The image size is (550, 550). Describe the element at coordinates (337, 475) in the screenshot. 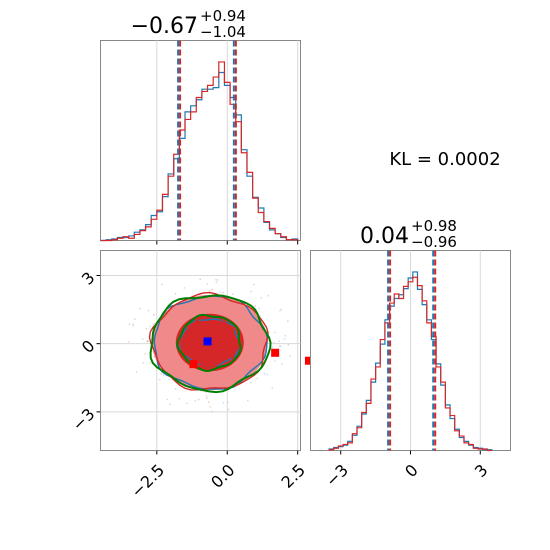

I see `histogram-2-xtick-label-0: −3` at that location.